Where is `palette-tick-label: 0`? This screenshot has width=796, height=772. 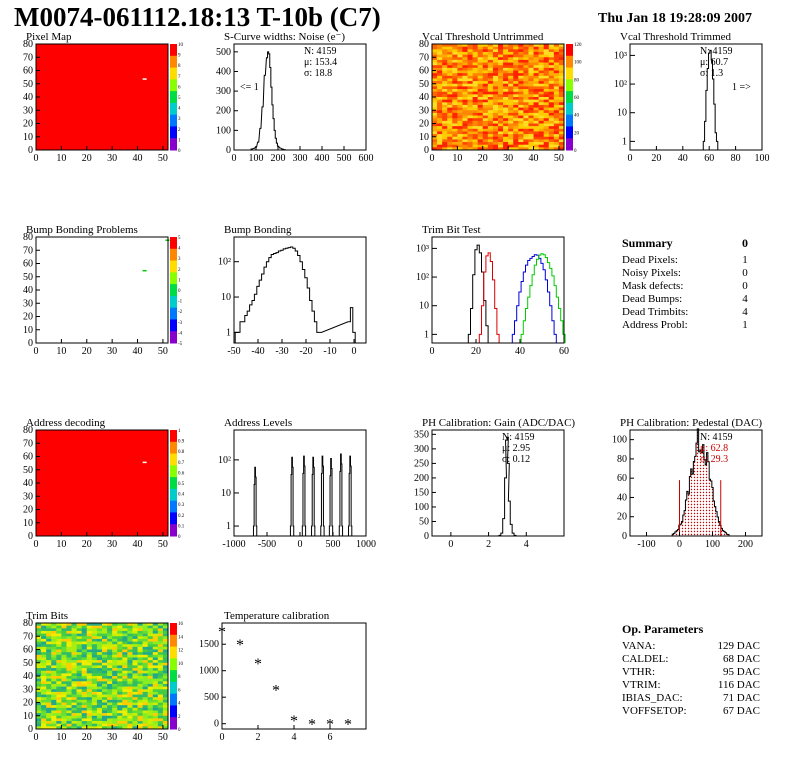 palette-tick-label: 0 is located at coordinates (179, 291).